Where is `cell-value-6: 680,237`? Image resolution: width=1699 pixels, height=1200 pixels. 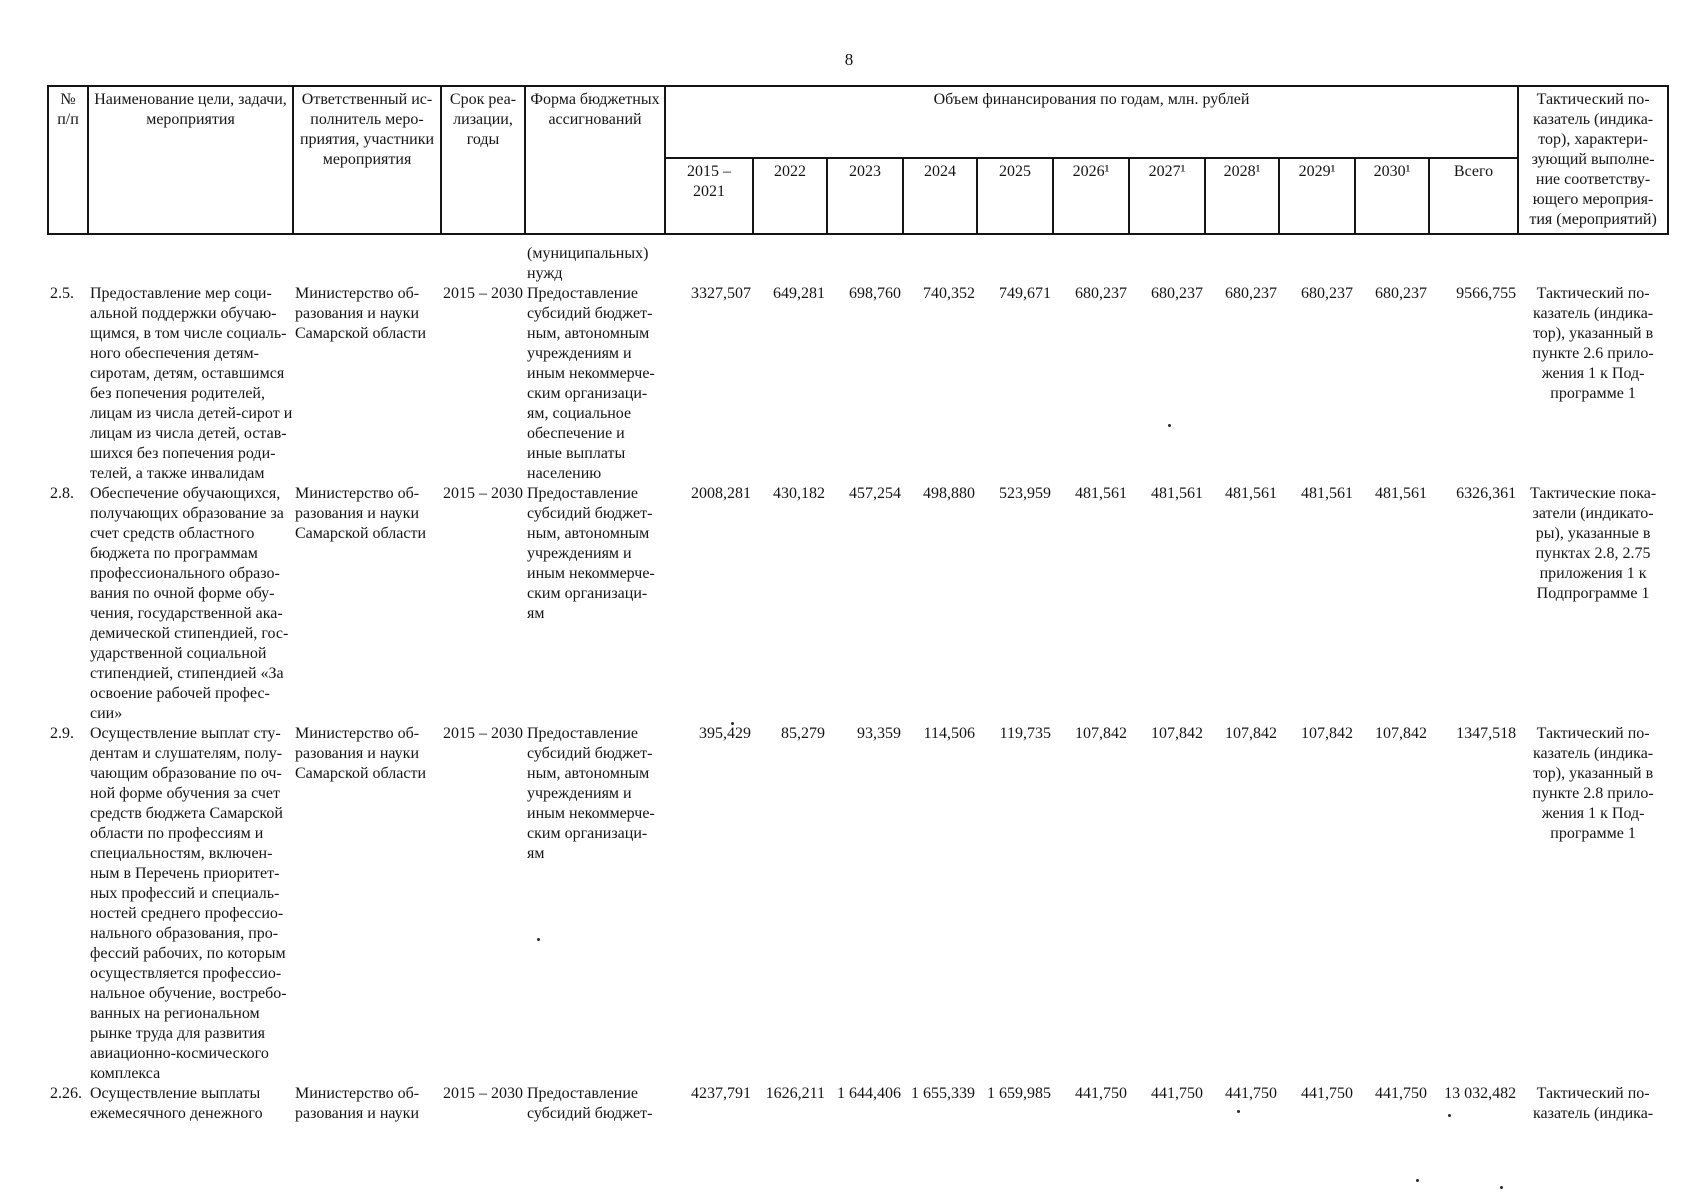 cell-value-6: 680,237 is located at coordinates (1177, 293).